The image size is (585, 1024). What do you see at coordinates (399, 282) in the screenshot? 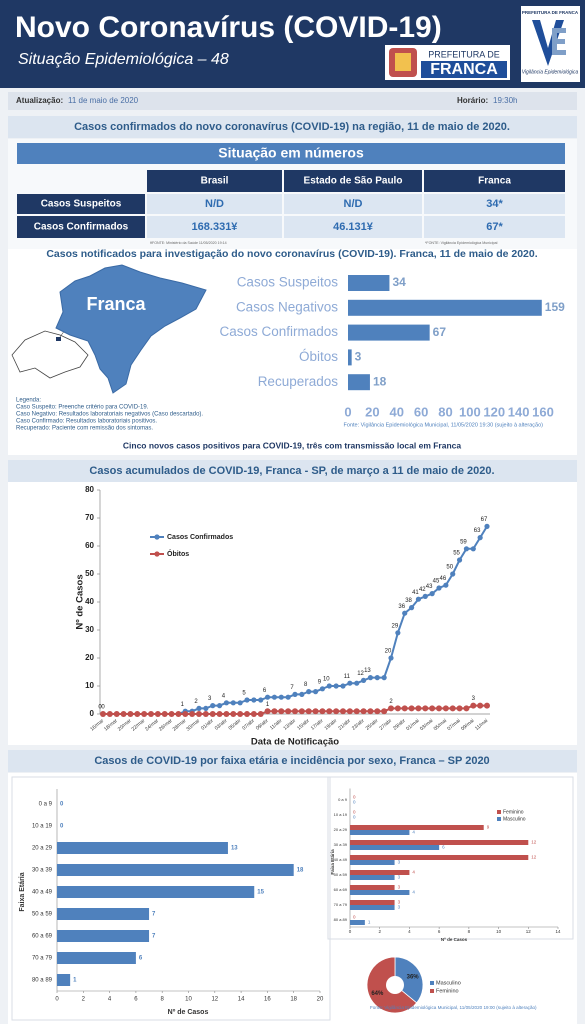
I see `value-label: 34` at bounding box center [399, 282].